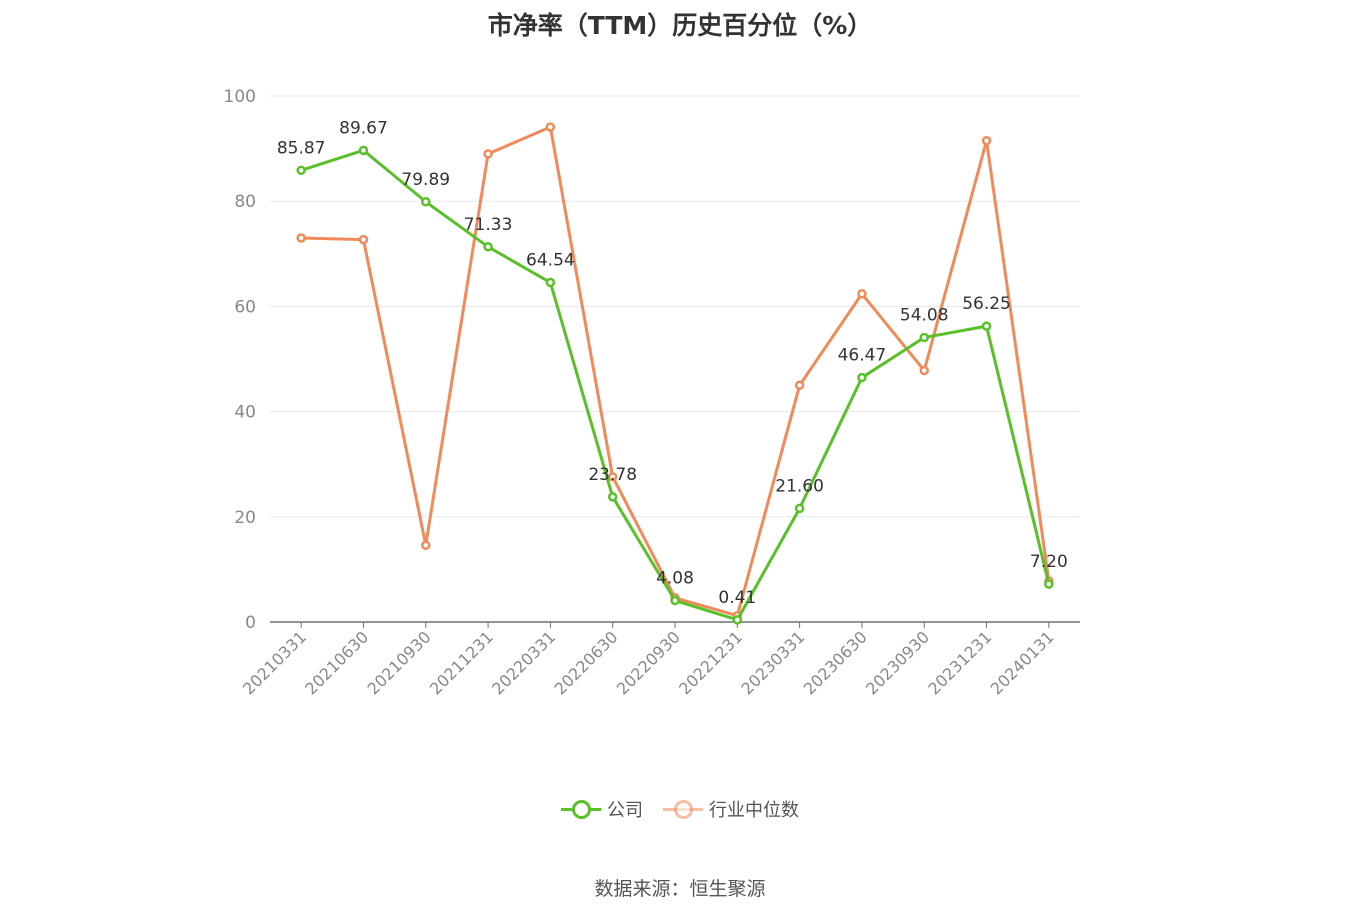 The image size is (1360, 920). I want to click on data-label: 23.78, so click(612, 475).